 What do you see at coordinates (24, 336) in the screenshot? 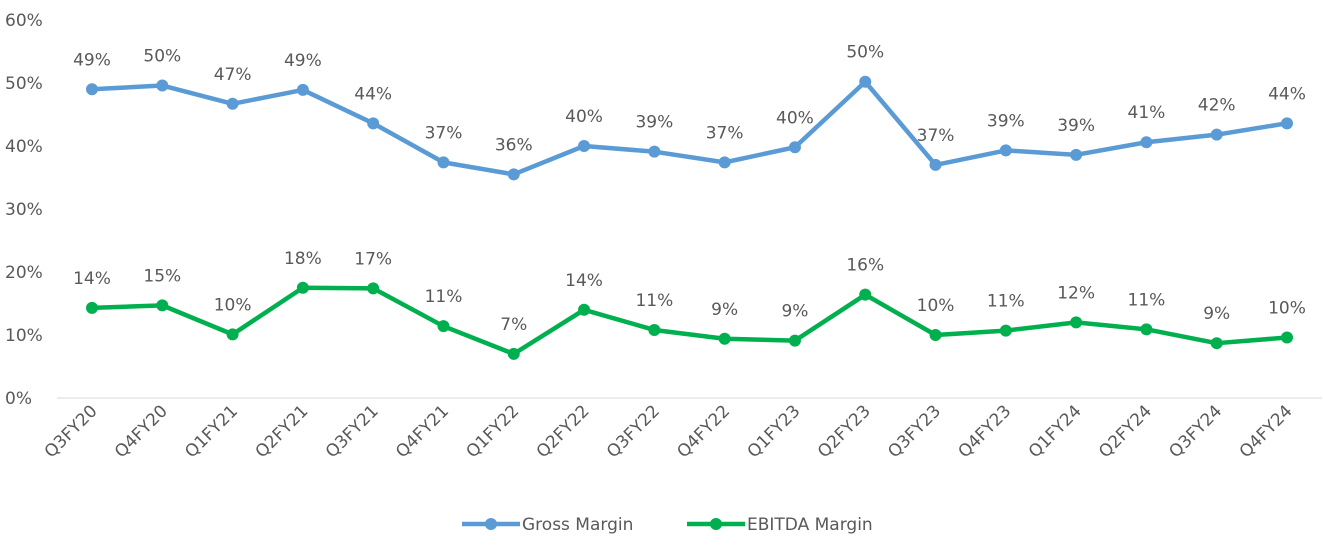
I see `y-tick-label: 10%` at bounding box center [24, 336].